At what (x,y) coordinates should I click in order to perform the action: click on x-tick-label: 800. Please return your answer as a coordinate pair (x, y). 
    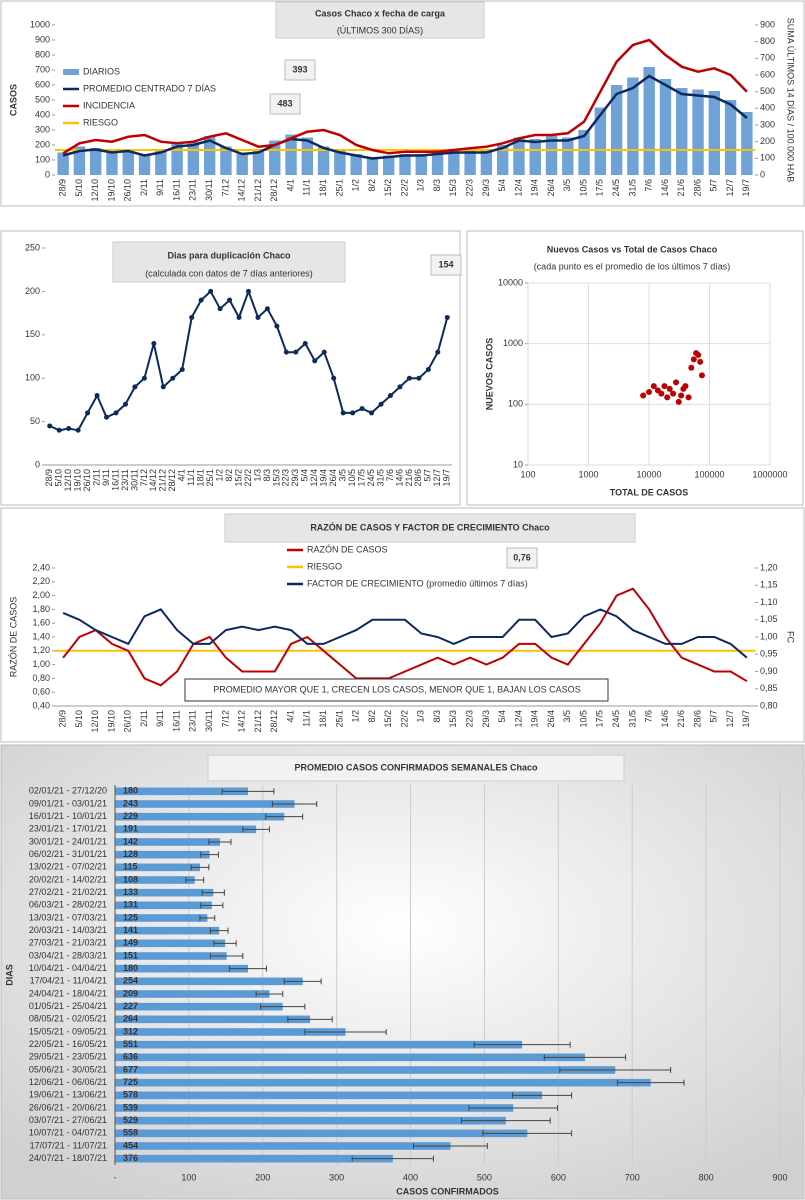
    Looking at the image, I should click on (706, 1177).